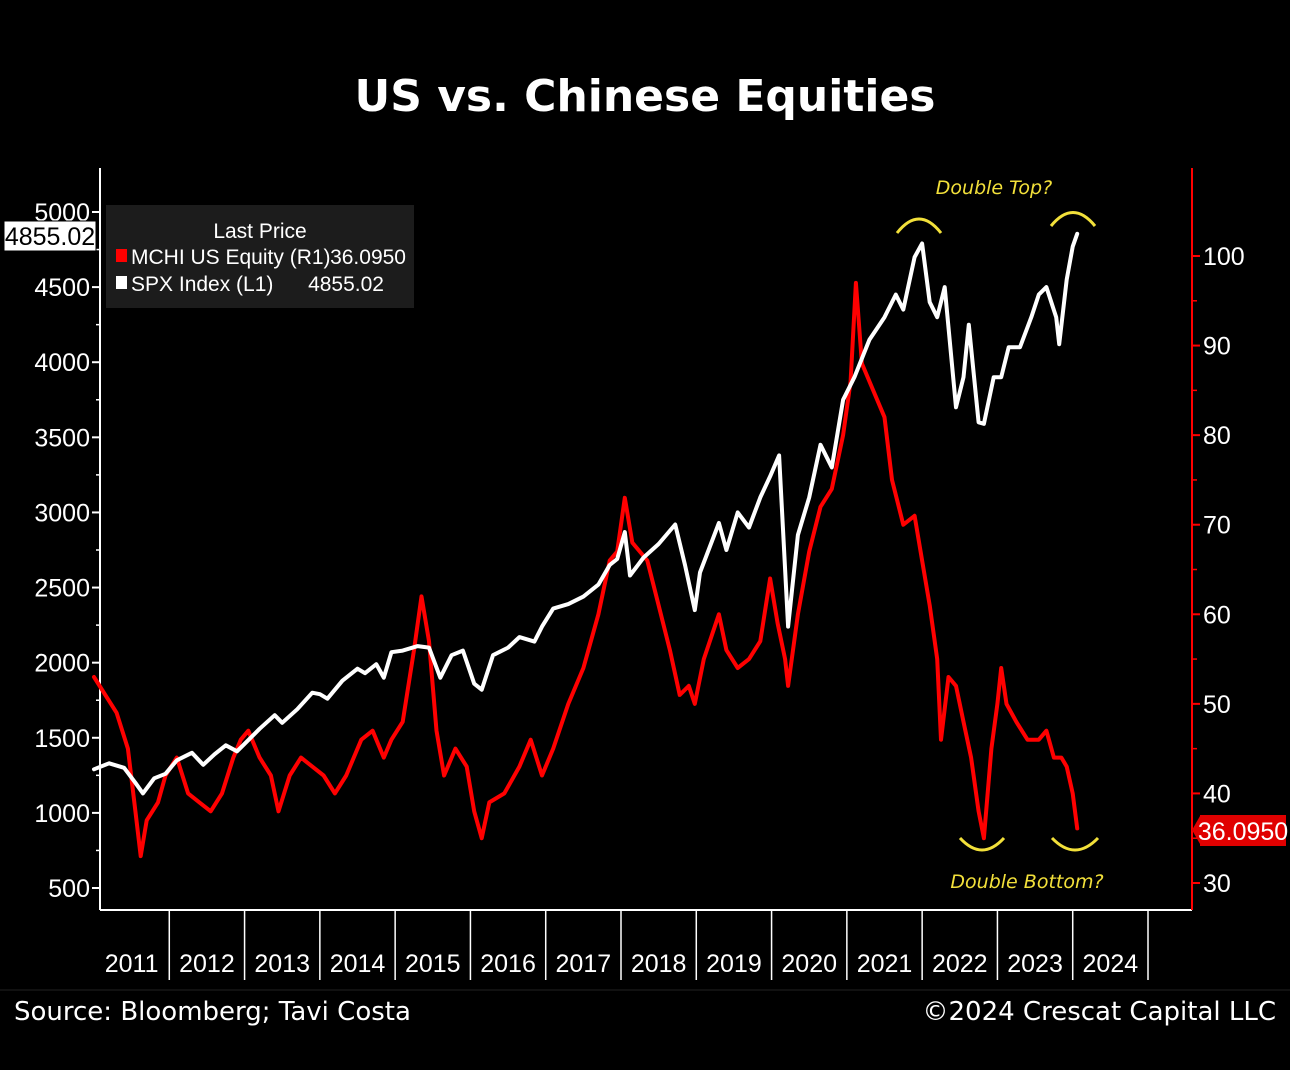  I want to click on x-tick-label: 2011, so click(132, 964).